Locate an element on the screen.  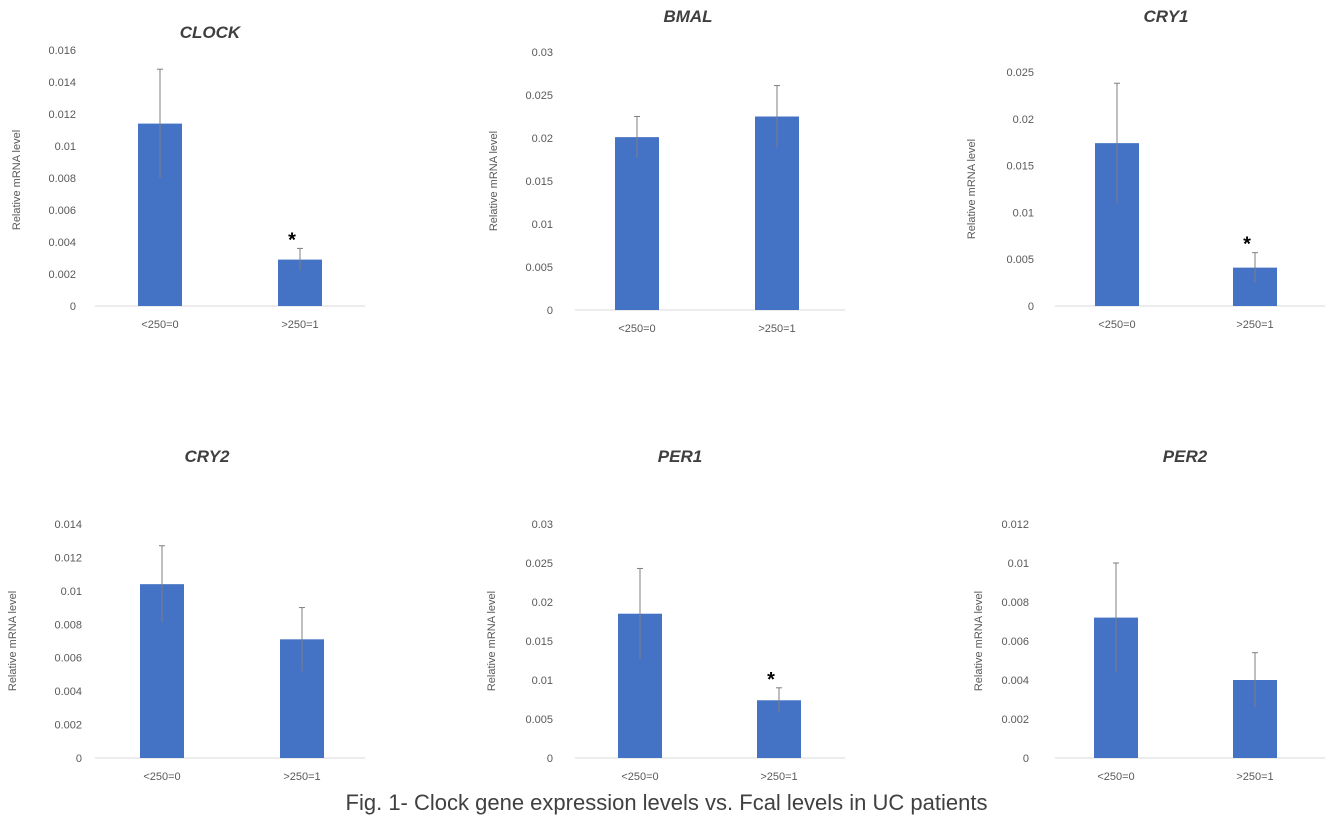
chart-title: CRY2 is located at coordinates (207, 456).